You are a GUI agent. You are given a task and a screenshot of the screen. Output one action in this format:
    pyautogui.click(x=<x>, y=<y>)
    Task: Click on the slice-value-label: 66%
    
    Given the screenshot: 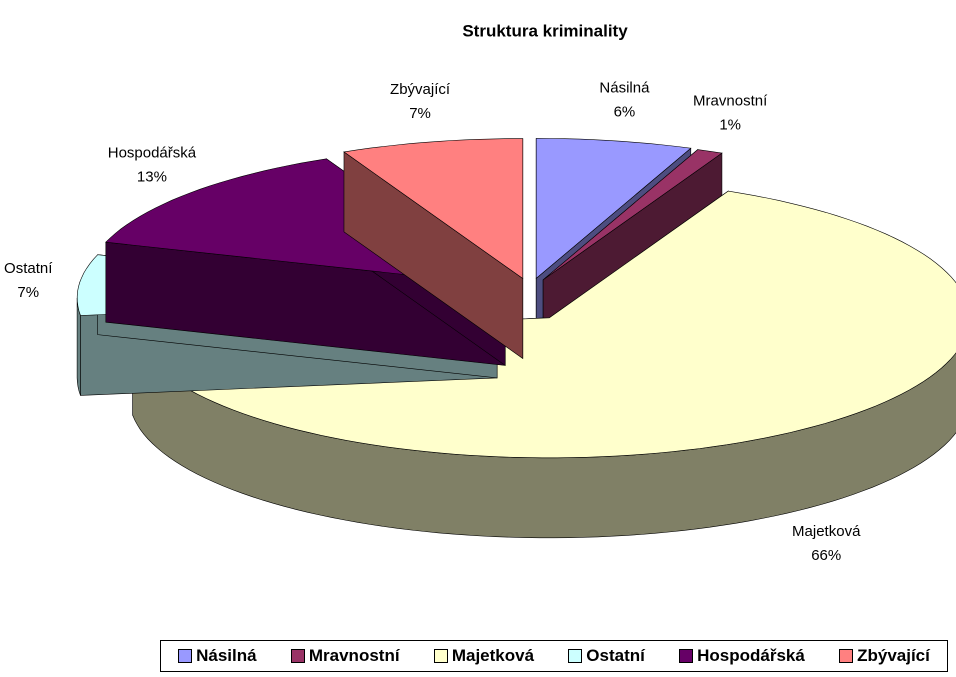 What is the action you would take?
    pyautogui.click(x=826, y=555)
    